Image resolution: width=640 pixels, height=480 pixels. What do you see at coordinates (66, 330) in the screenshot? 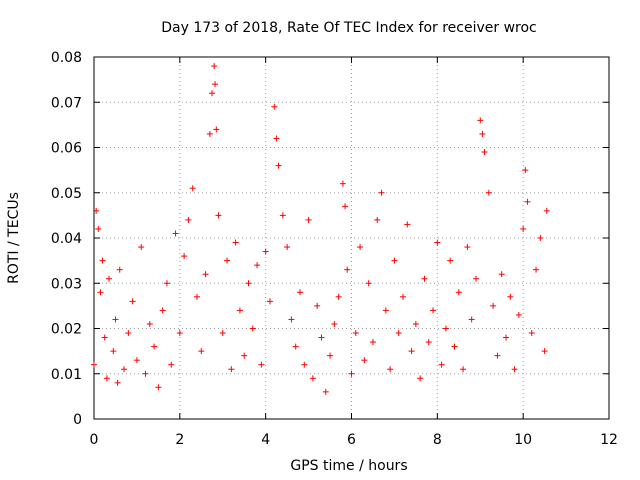
I see `y-tick-label: 0.02` at bounding box center [66, 330].